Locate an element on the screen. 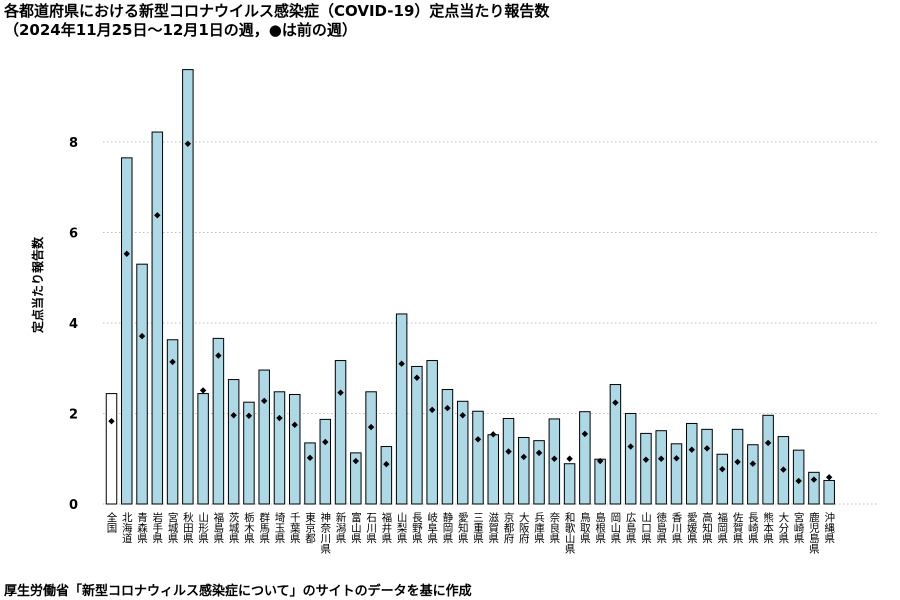 The width and height of the screenshot is (900, 600). y-tick-label: 0 is located at coordinates (73, 505).